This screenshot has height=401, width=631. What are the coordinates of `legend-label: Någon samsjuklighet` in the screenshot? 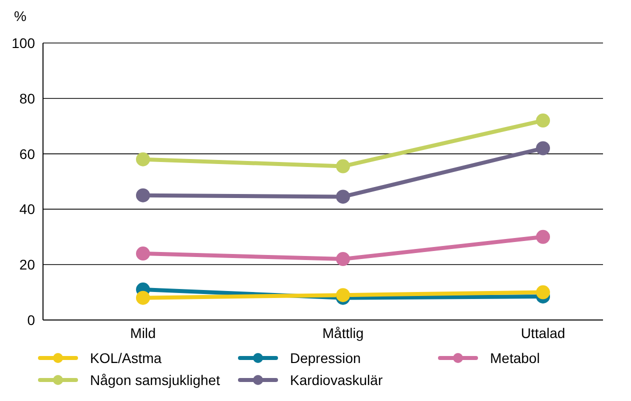 It's located at (155, 380).